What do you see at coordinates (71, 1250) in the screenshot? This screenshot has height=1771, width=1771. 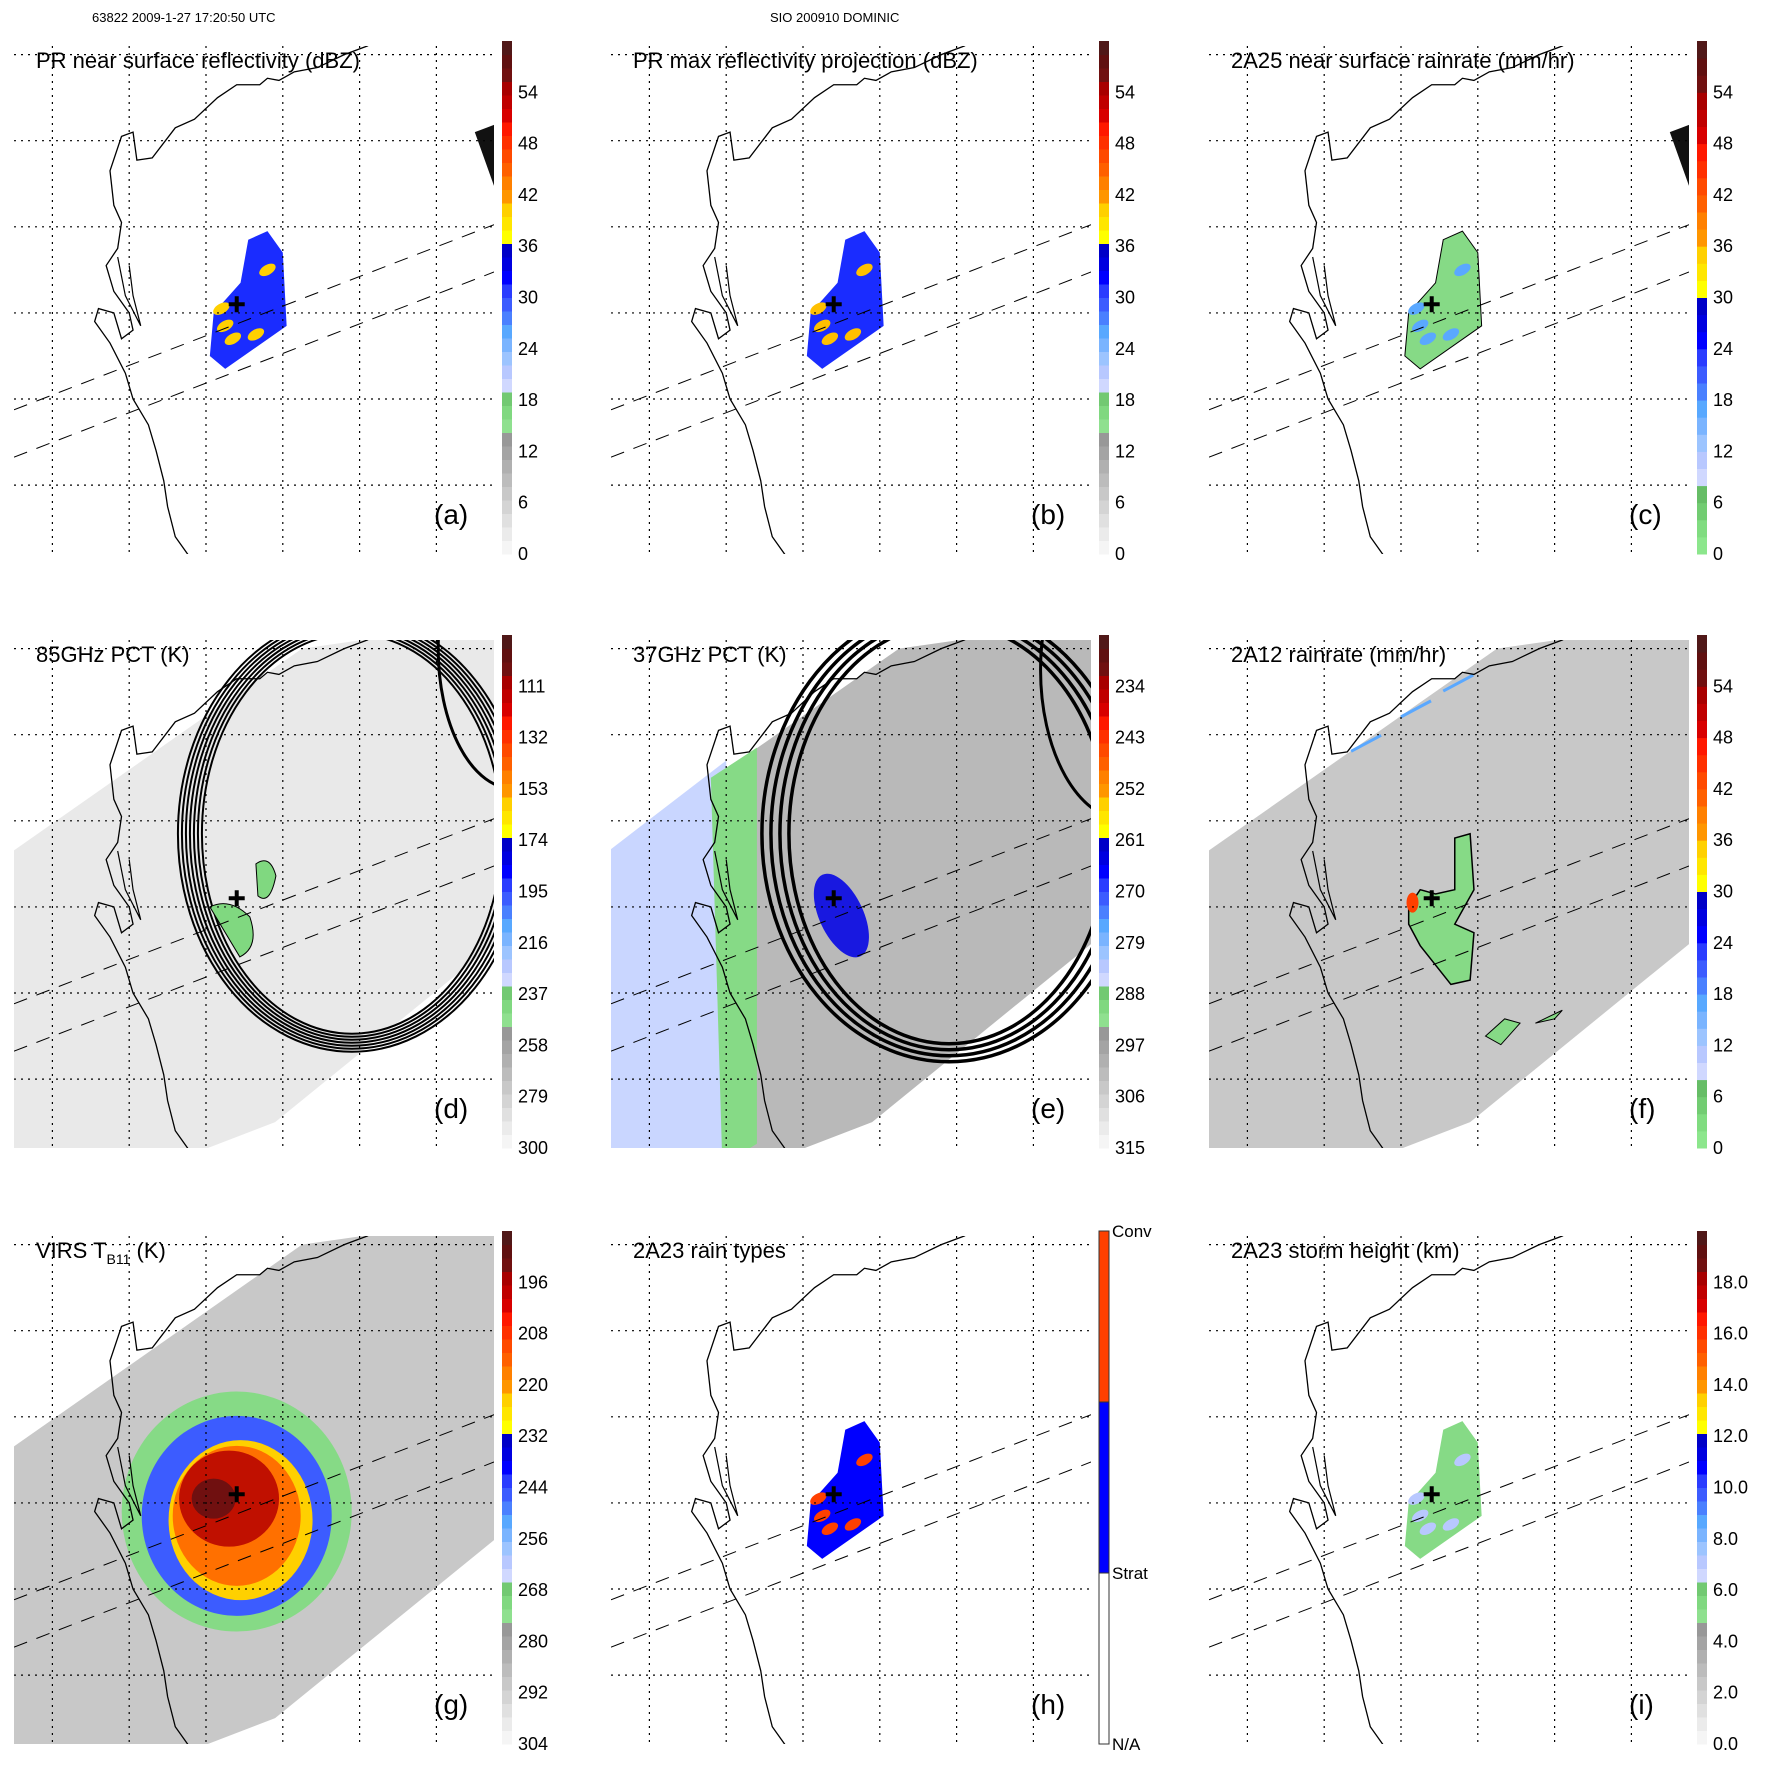 I see `title-main: VIRS T` at bounding box center [71, 1250].